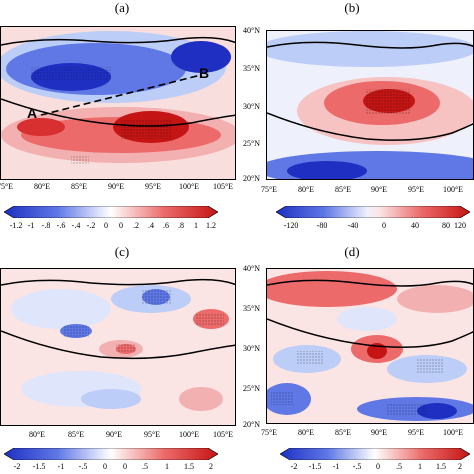 The image size is (474, 474). Describe the element at coordinates (291, 225) in the screenshot. I see `colorbar-b-tick: -120` at that location.